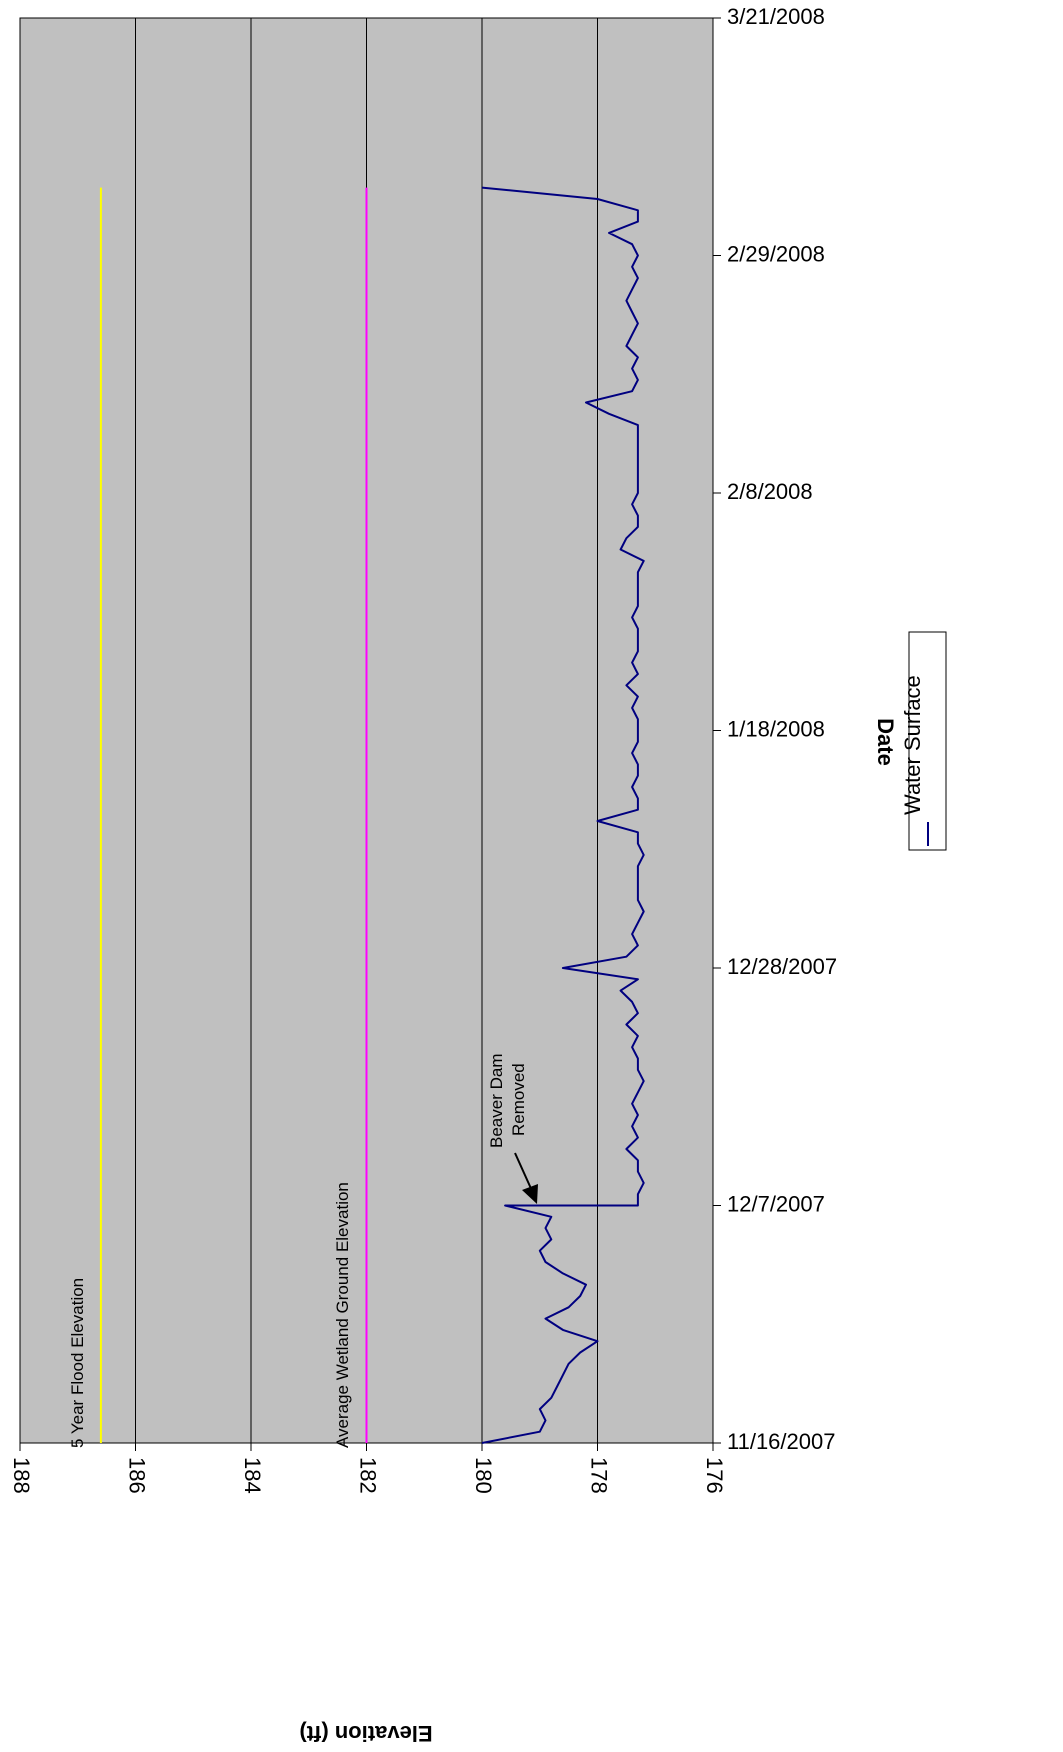 This screenshot has width=1063, height=1752. What do you see at coordinates (496, 1101) in the screenshot?
I see `annotation-beaver-line1: Beaver Dam` at bounding box center [496, 1101].